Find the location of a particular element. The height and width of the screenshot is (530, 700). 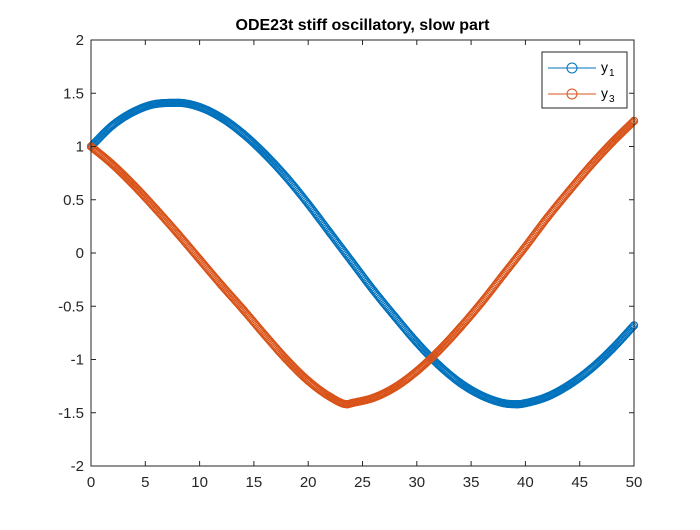

legend-label: y3 is located at coordinates (608, 95).